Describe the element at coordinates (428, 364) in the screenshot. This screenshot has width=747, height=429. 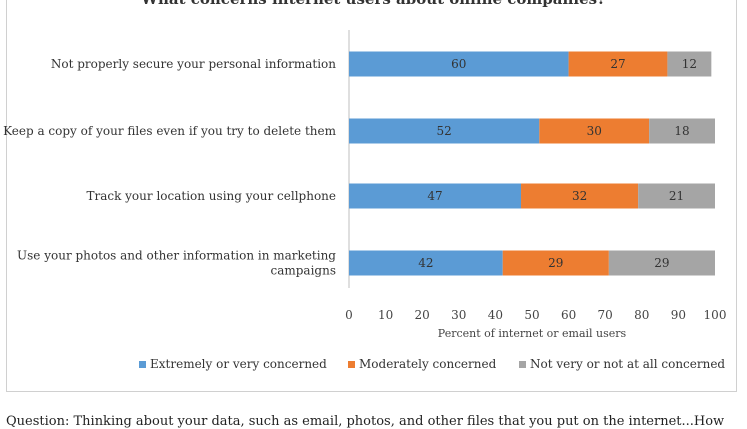
I see `legend-label: Moderately concerned` at that location.